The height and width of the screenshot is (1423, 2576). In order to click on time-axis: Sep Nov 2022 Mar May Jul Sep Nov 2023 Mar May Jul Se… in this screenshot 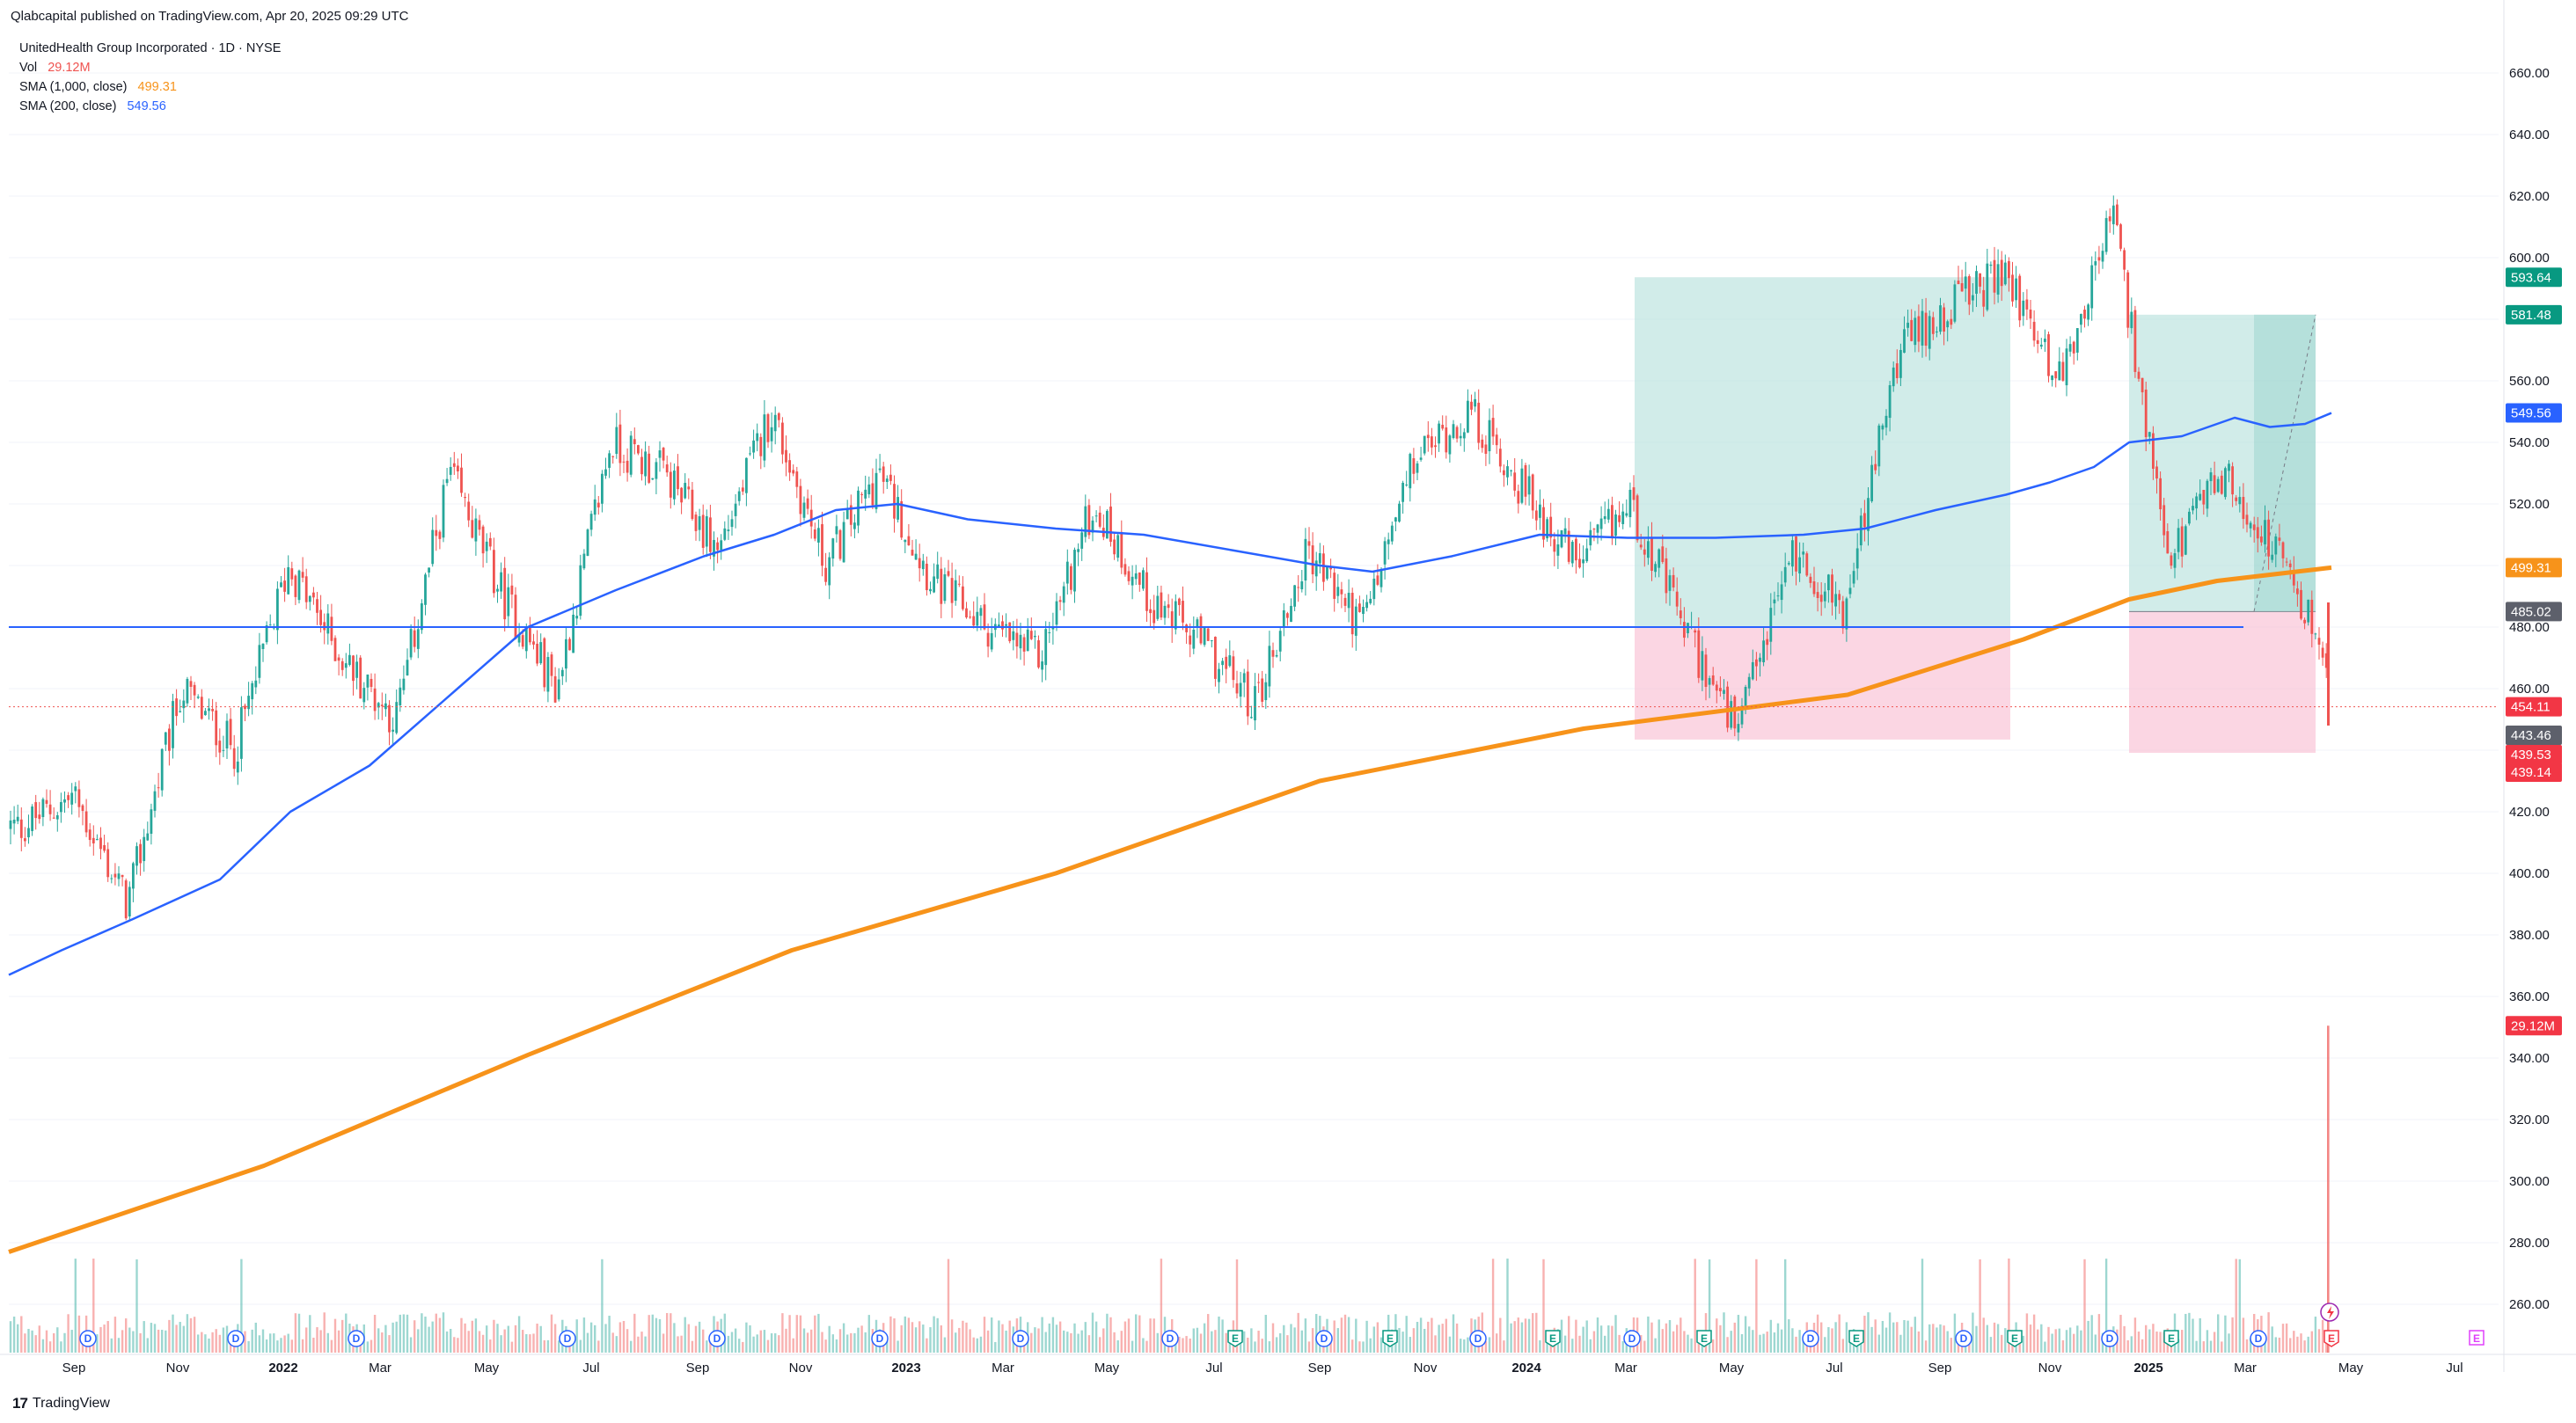, I will do `click(1288, 1365)`.